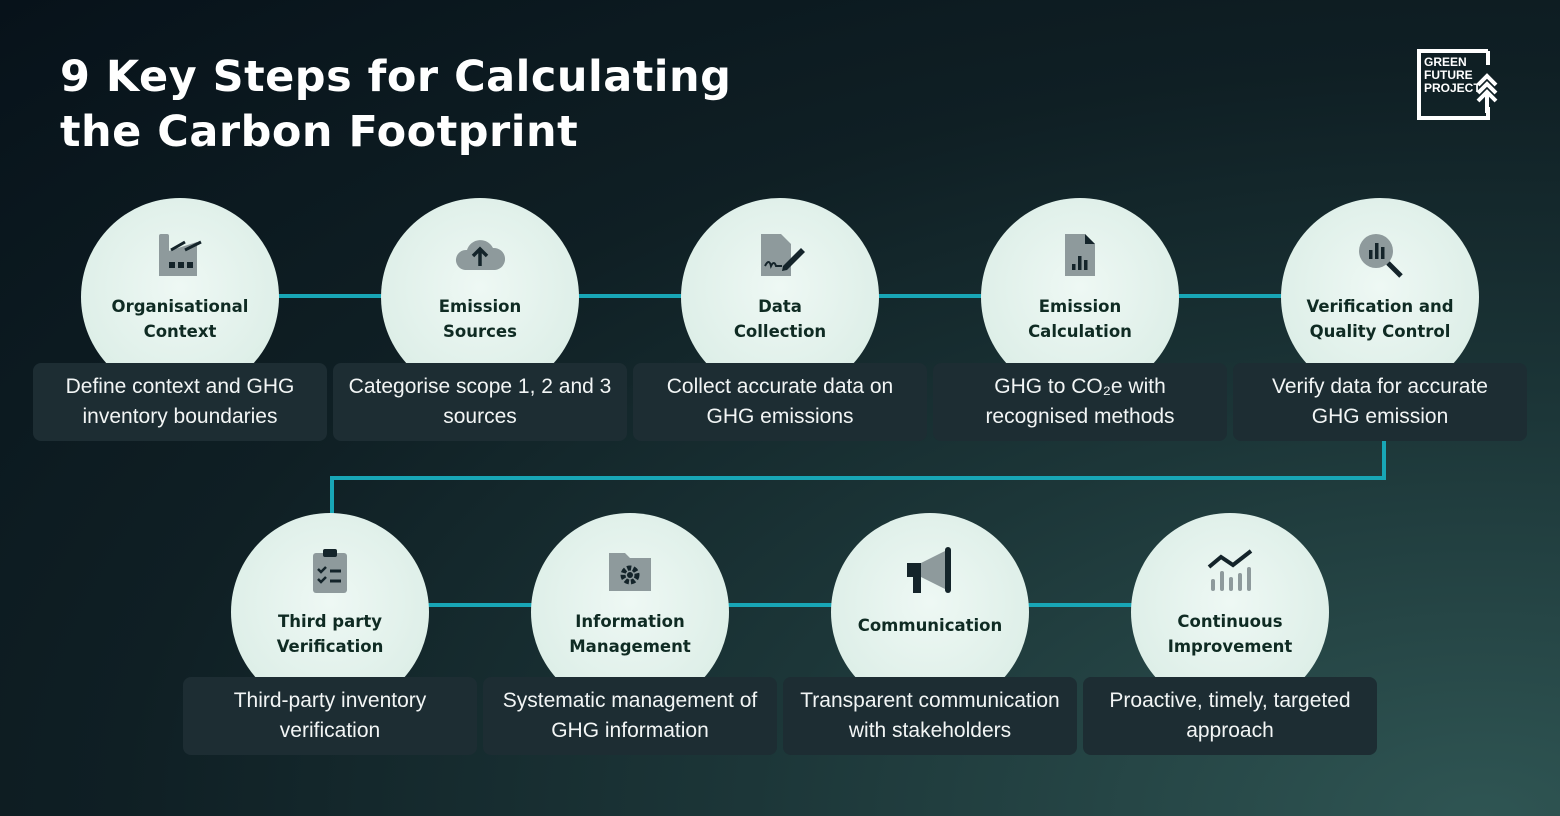  I want to click on step-title: Emission Sources, so click(480, 319).